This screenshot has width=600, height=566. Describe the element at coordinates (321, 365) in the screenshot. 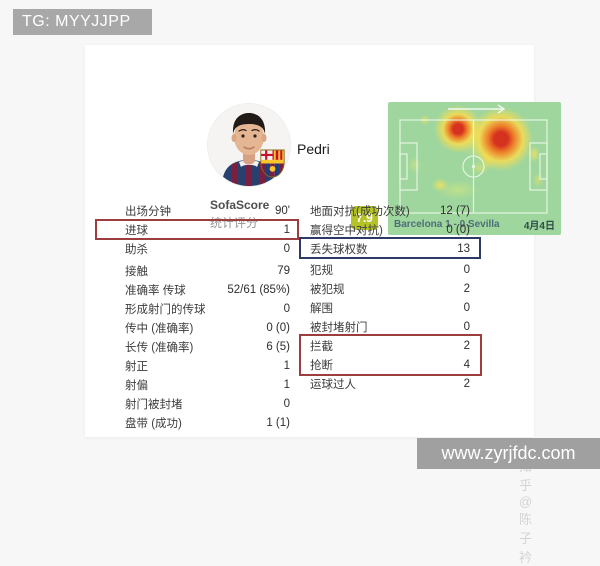

I see `stat-label: 抢断` at that location.